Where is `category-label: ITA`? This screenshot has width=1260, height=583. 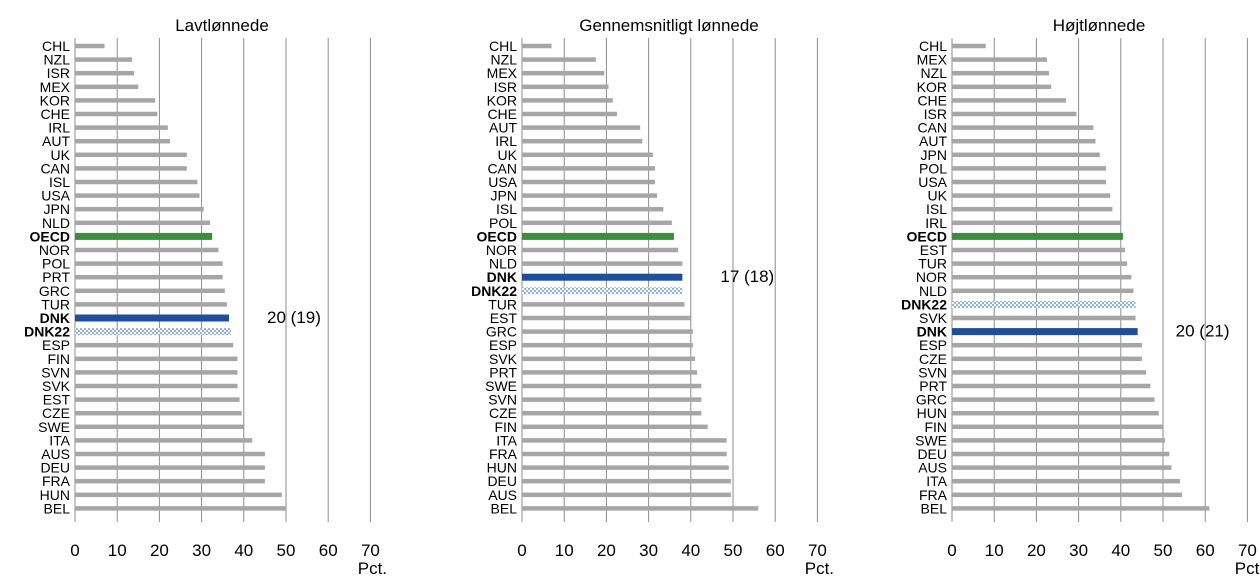 category-label: ITA is located at coordinates (506, 440).